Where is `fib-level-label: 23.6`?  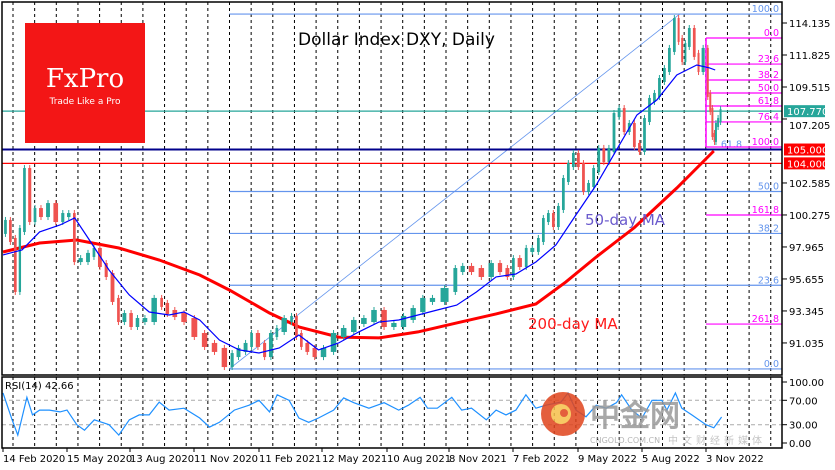 fib-level-label: 23.6 is located at coordinates (768, 280).